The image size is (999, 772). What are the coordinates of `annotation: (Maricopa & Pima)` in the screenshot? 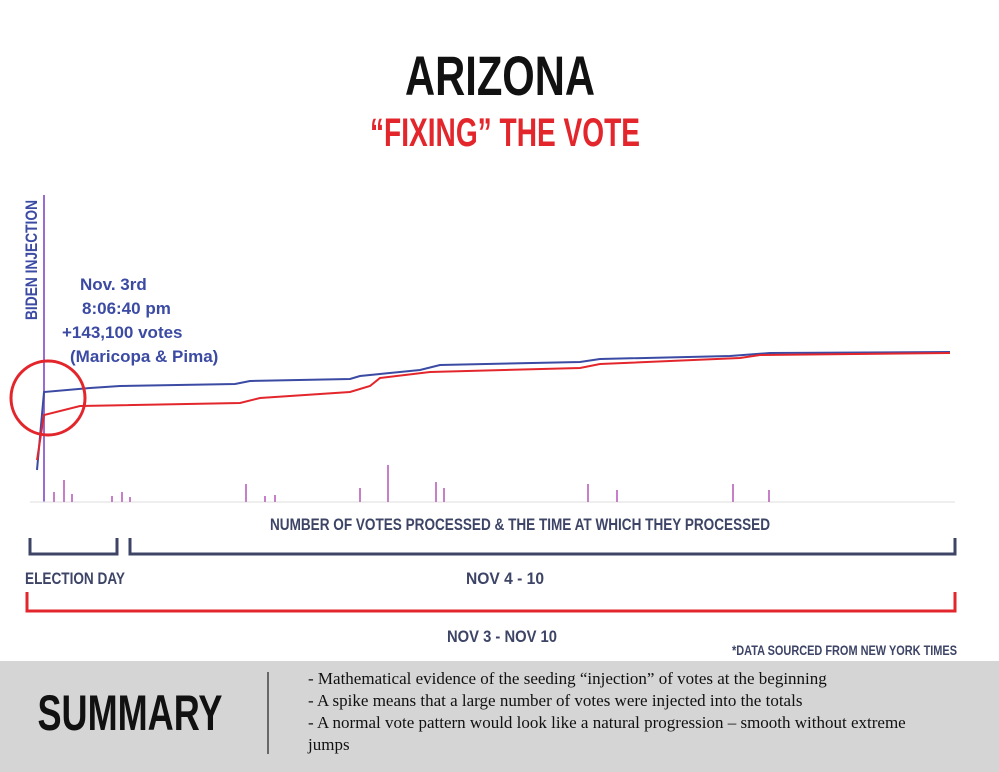 It's located at (144, 356).